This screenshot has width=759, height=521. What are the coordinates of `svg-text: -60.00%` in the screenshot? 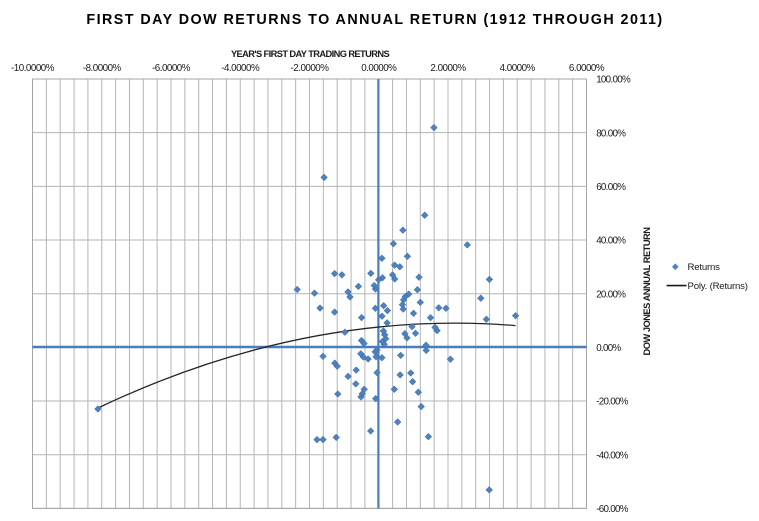 It's located at (612, 509).